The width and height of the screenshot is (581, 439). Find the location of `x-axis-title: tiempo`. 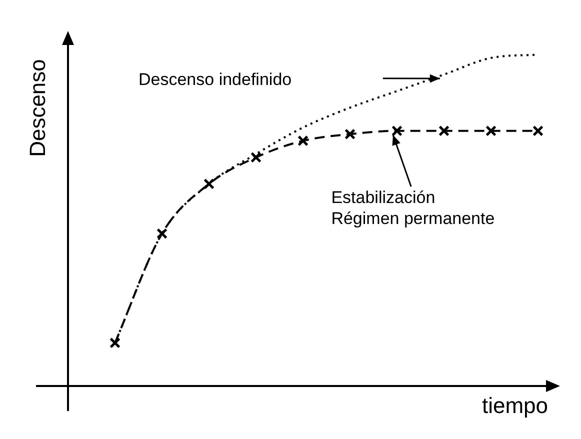

x-axis-title: tiempo is located at coordinates (515, 405).